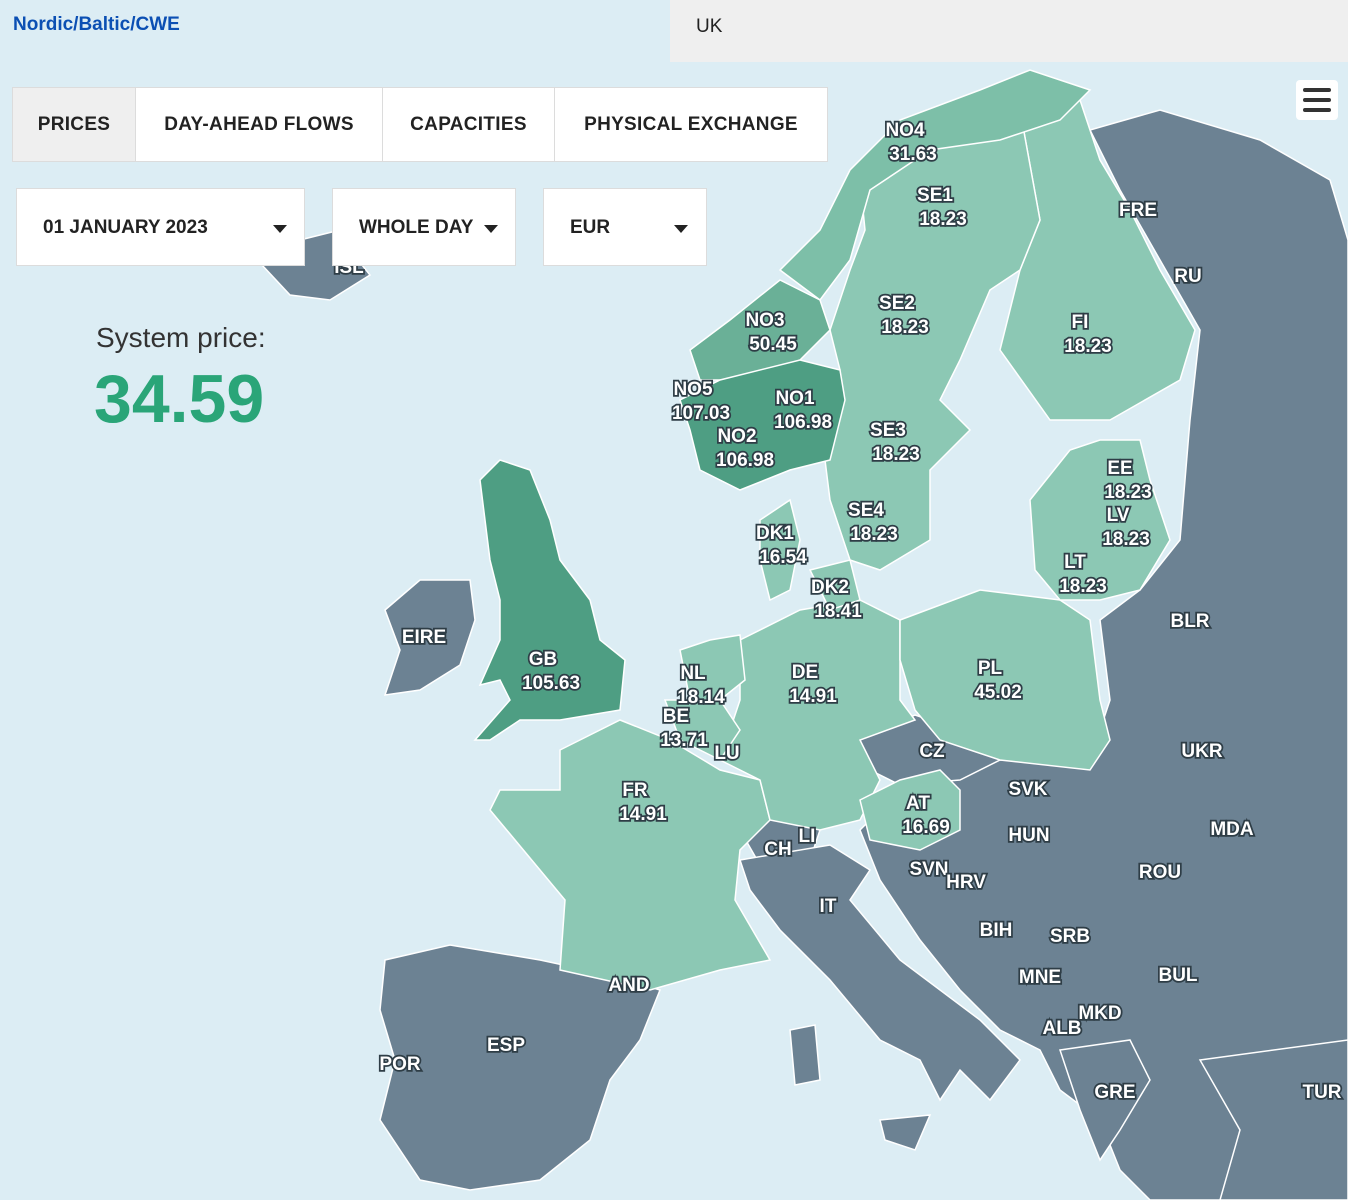 This screenshot has width=1348, height=1200. What do you see at coordinates (905, 130) in the screenshot?
I see `zone-name: NO4` at bounding box center [905, 130].